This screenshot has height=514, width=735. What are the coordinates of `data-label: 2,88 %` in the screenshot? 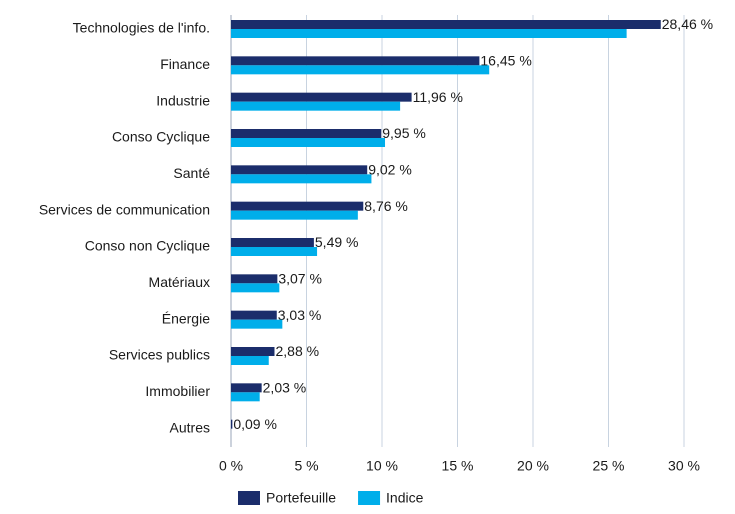 It's located at (297, 351).